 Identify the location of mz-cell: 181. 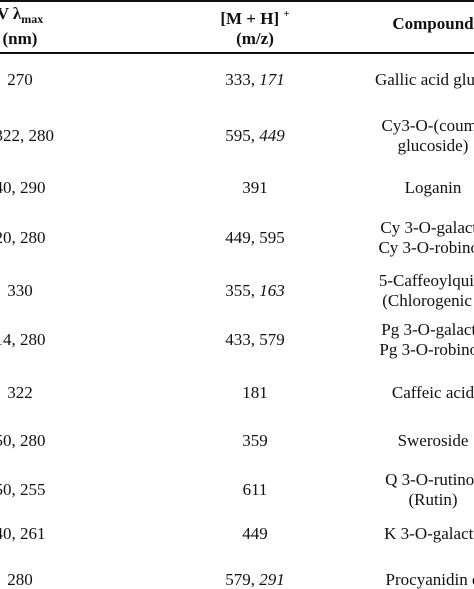
(255, 392).